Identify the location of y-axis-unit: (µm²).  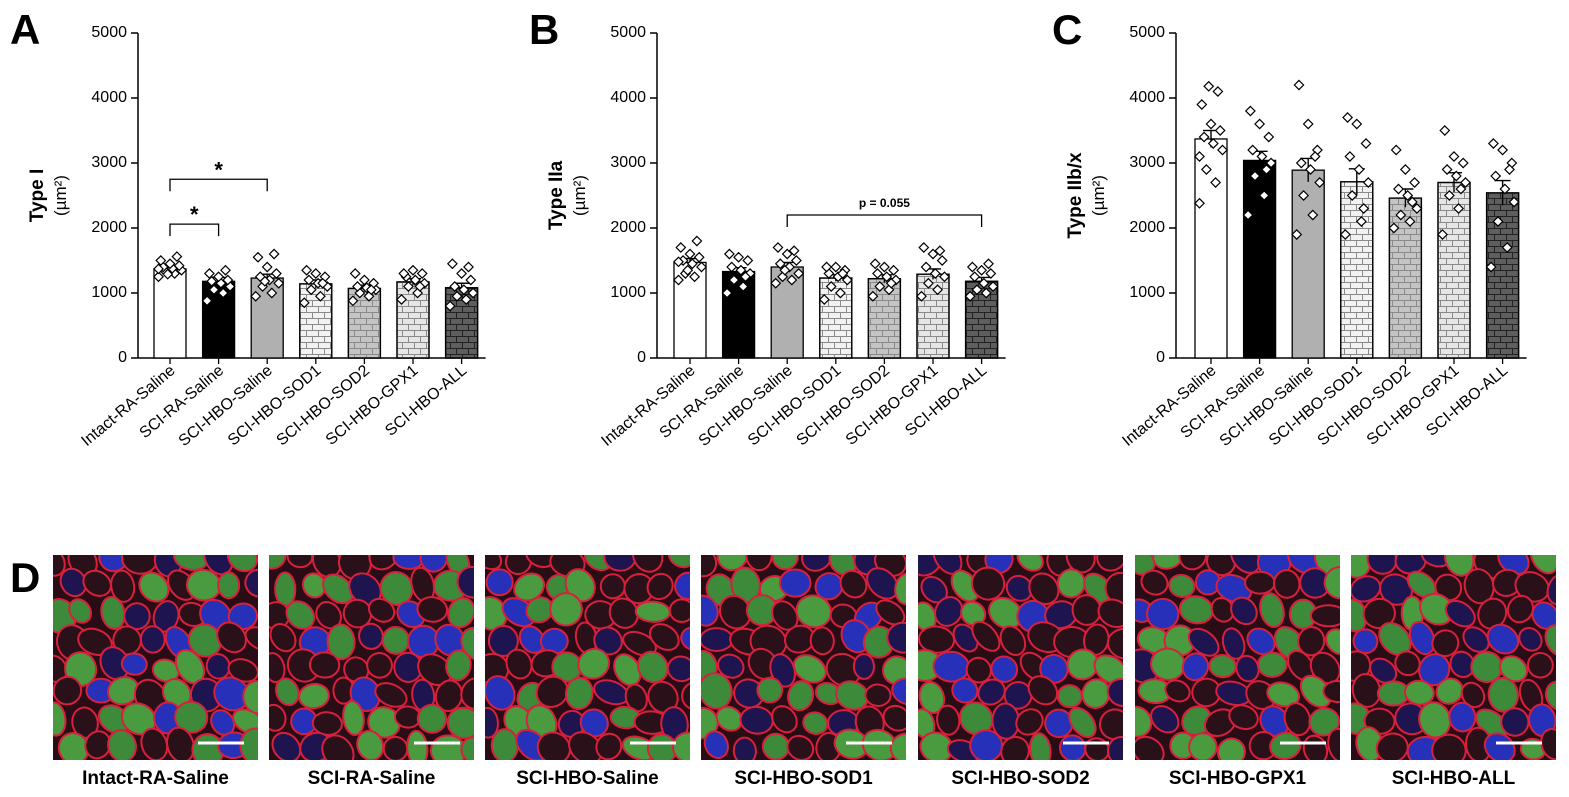
(1098, 195).